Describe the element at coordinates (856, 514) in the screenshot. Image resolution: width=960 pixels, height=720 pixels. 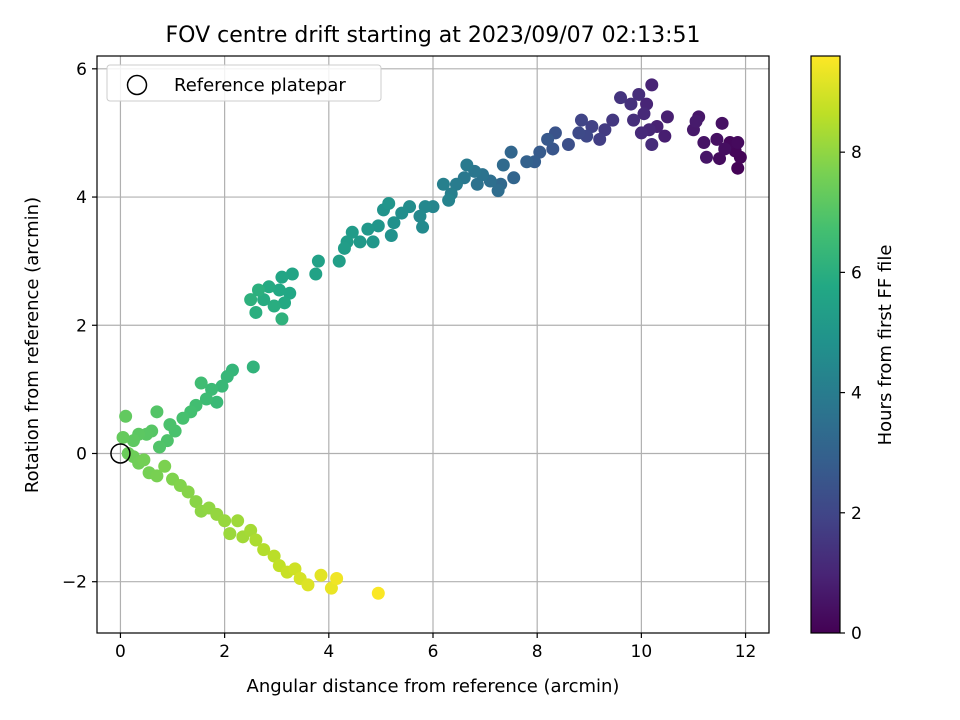
I see `colorbar-tick-label: 2` at that location.